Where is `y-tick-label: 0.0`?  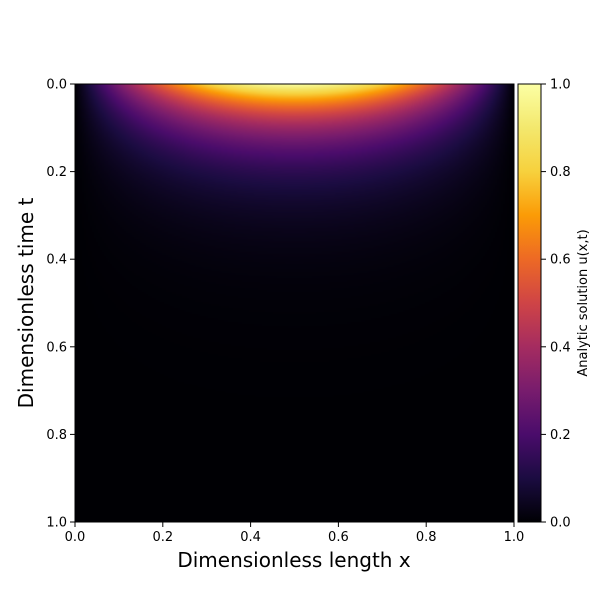
y-tick-label: 0.0 is located at coordinates (56, 85).